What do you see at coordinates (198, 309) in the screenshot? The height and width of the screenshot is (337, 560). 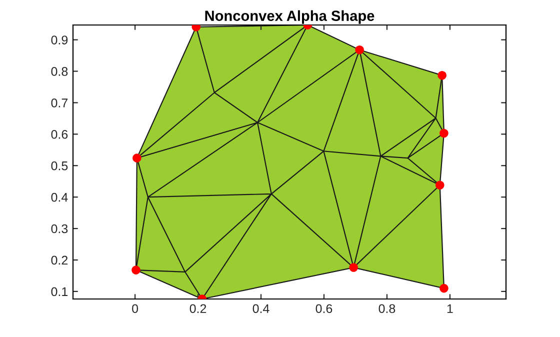 I see `x-tick-label: 0.2` at bounding box center [198, 309].